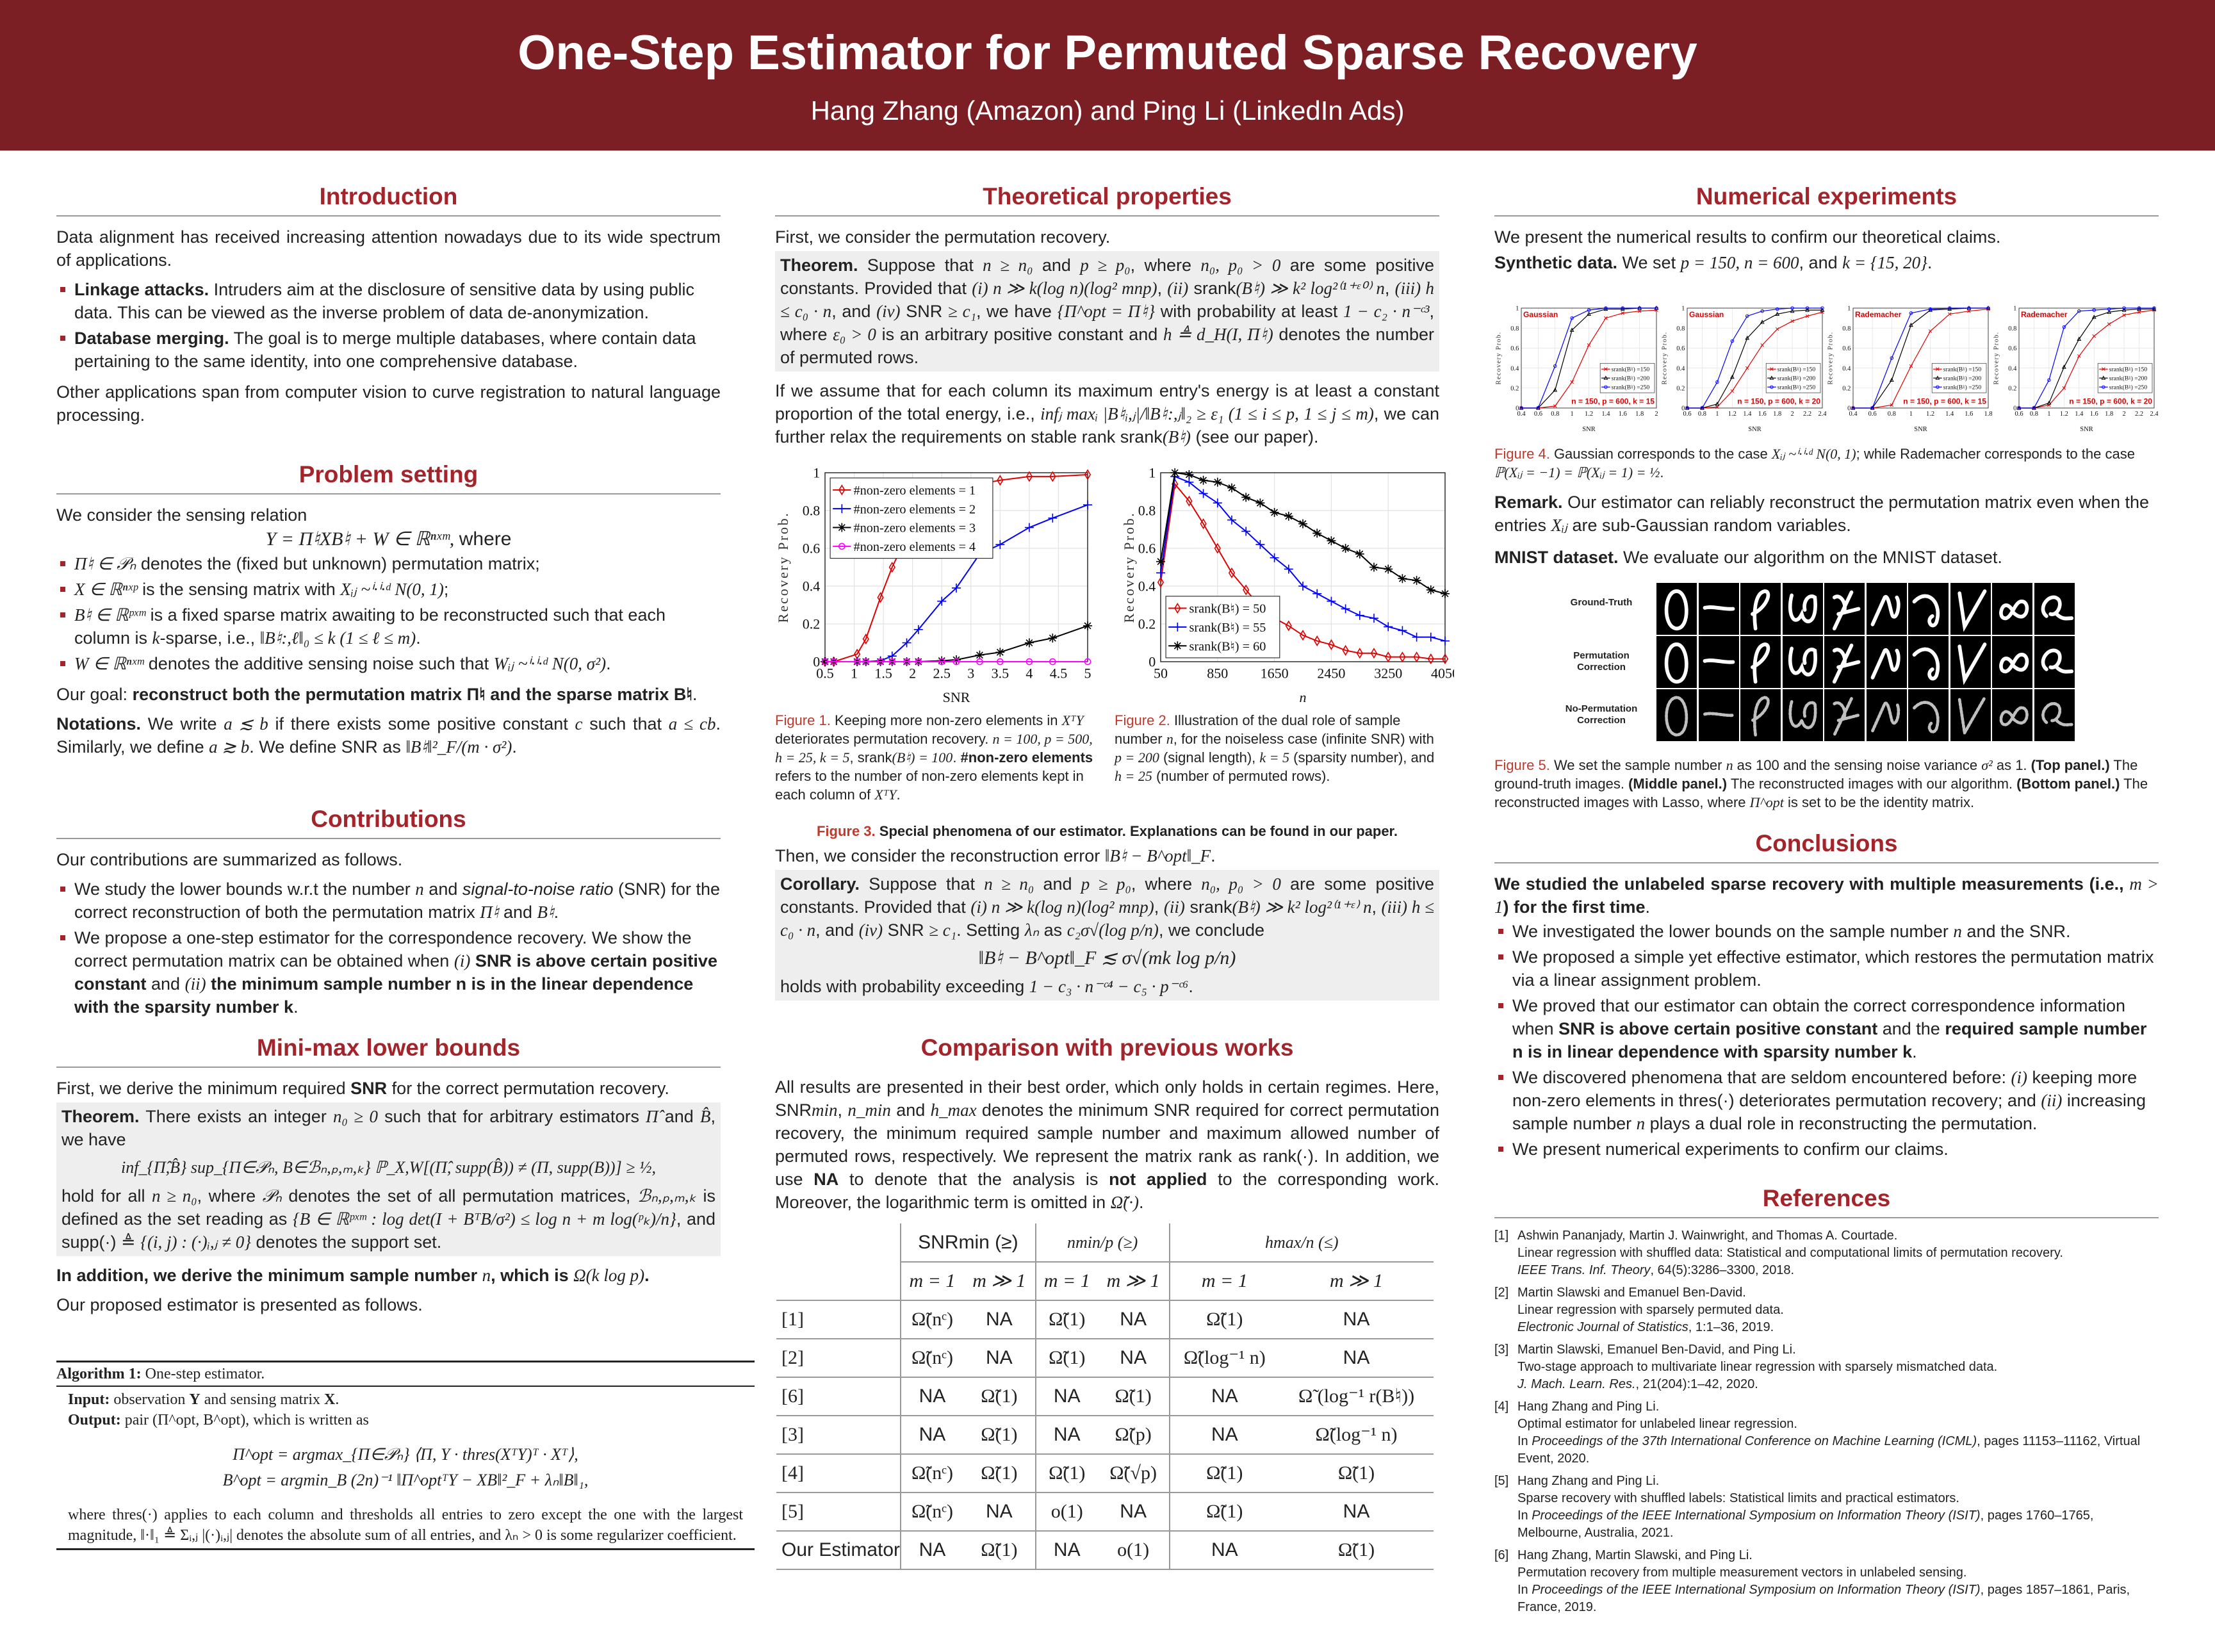 This screenshot has width=2215, height=1652. I want to click on y-tick-label: 1, so click(1849, 309).